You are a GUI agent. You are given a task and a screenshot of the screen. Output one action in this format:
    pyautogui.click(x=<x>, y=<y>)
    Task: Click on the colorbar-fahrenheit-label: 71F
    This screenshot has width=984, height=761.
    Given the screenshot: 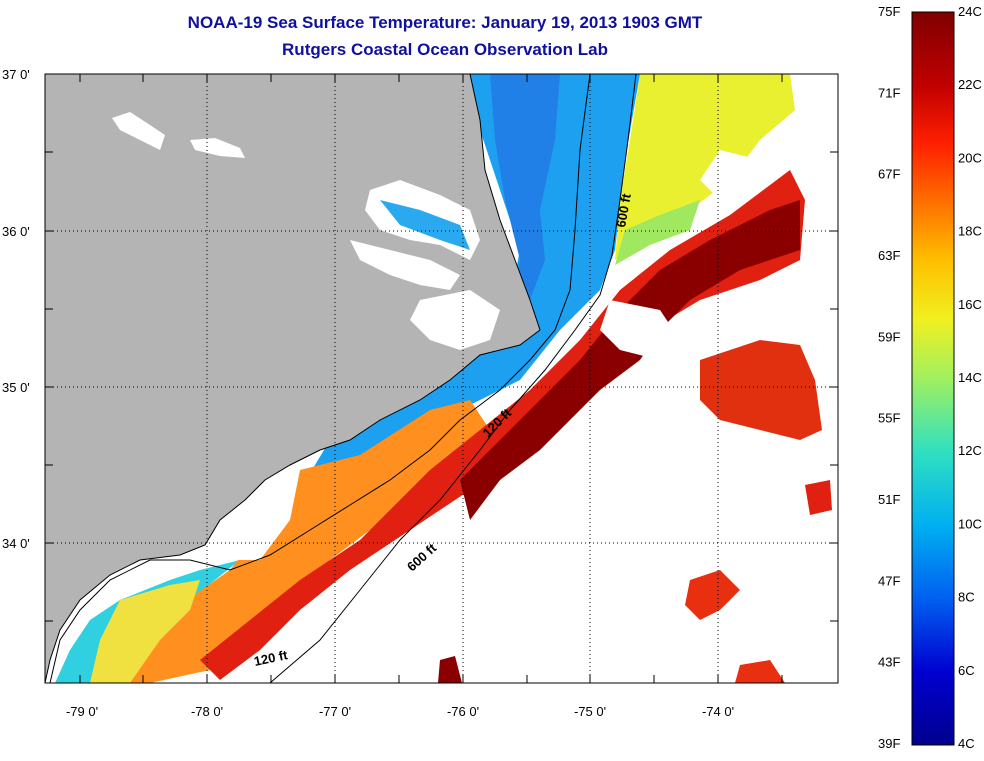 What is the action you would take?
    pyautogui.click(x=889, y=92)
    